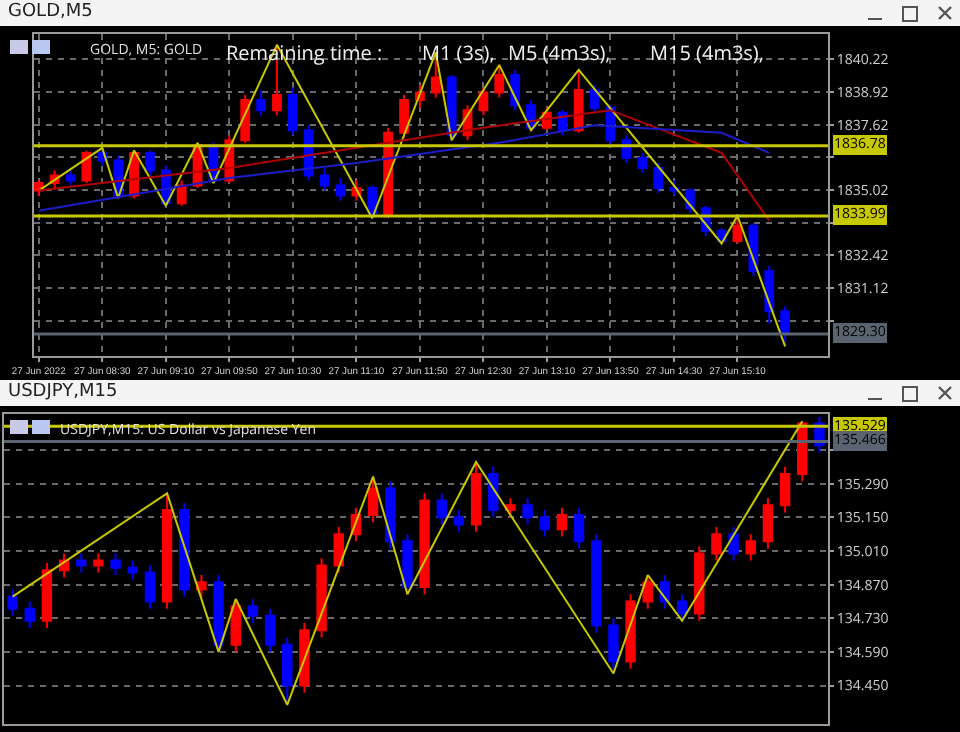  I want to click on chart-title: GOLD,M5, so click(50, 12).